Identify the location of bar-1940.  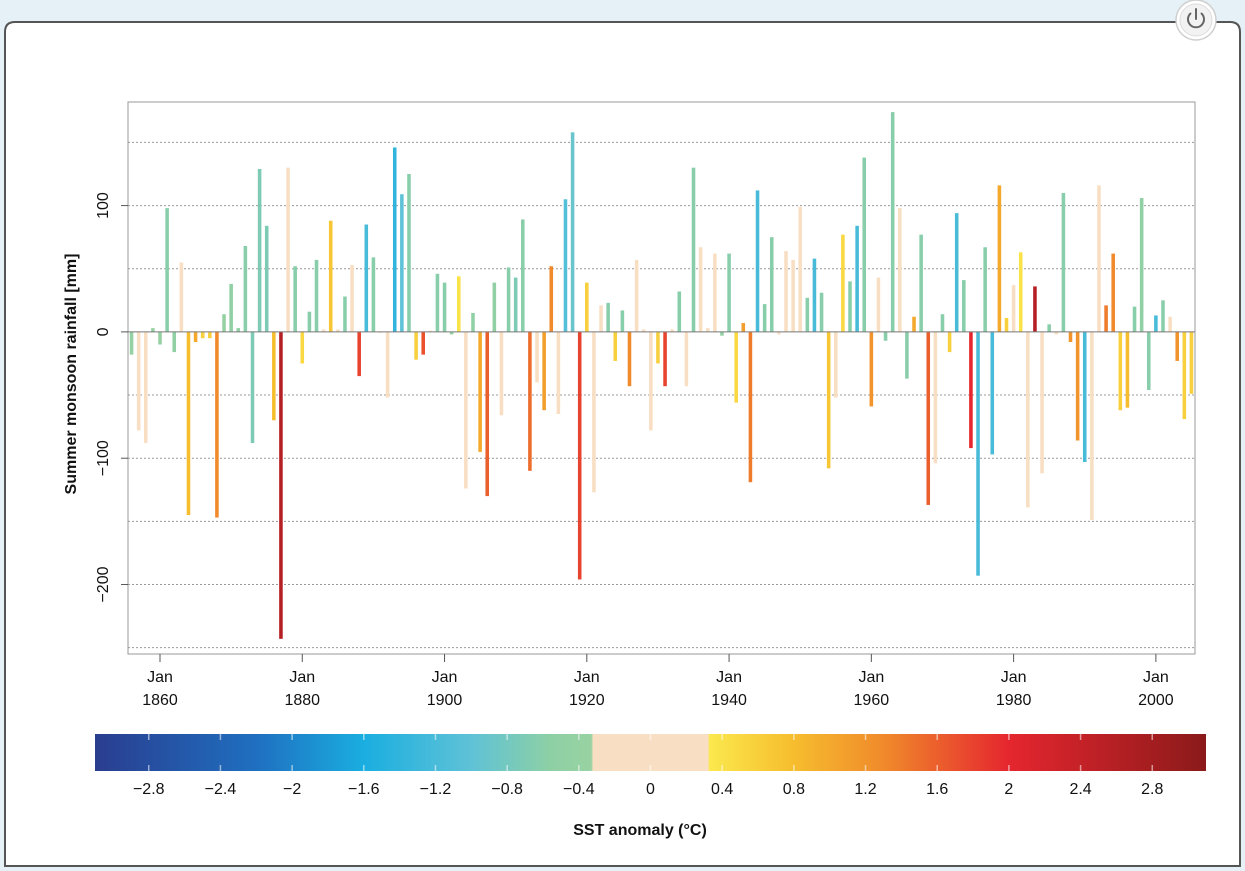
(729, 292).